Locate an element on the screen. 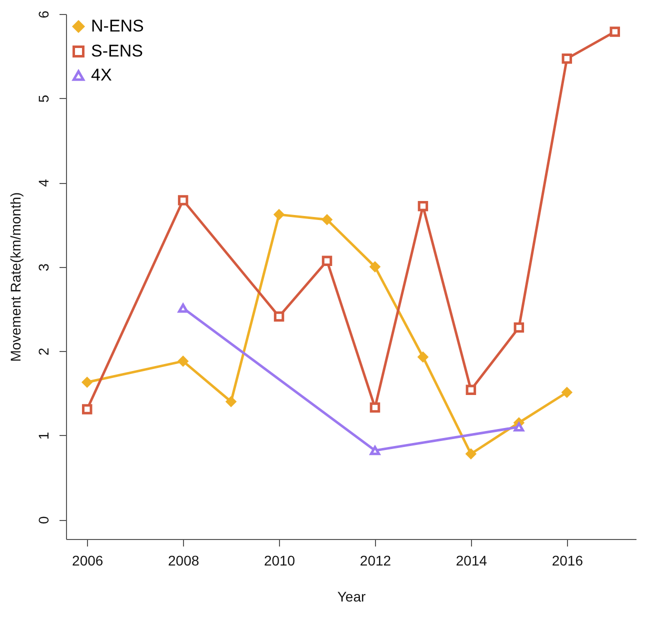 Image resolution: width=671 pixels, height=624 pixels. y-tick-label: 6 is located at coordinates (44, 14).